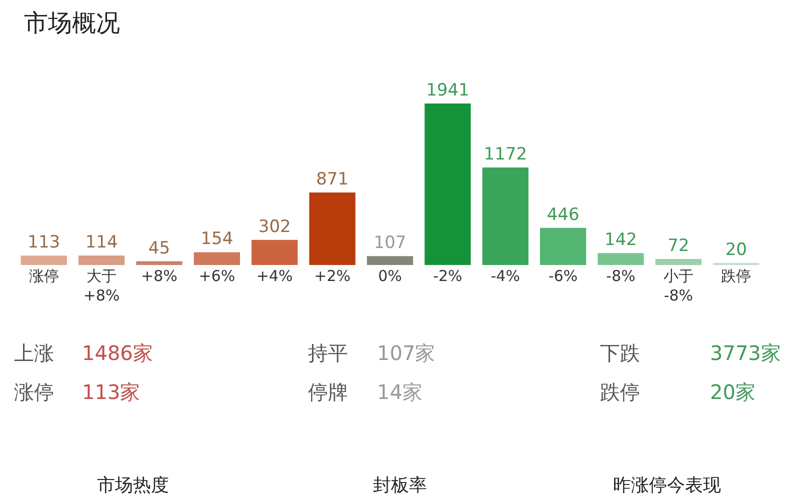 Image resolution: width=800 pixels, height=500 pixels. What do you see at coordinates (133, 485) in the screenshot?
I see `text: 市场热度` at bounding box center [133, 485].